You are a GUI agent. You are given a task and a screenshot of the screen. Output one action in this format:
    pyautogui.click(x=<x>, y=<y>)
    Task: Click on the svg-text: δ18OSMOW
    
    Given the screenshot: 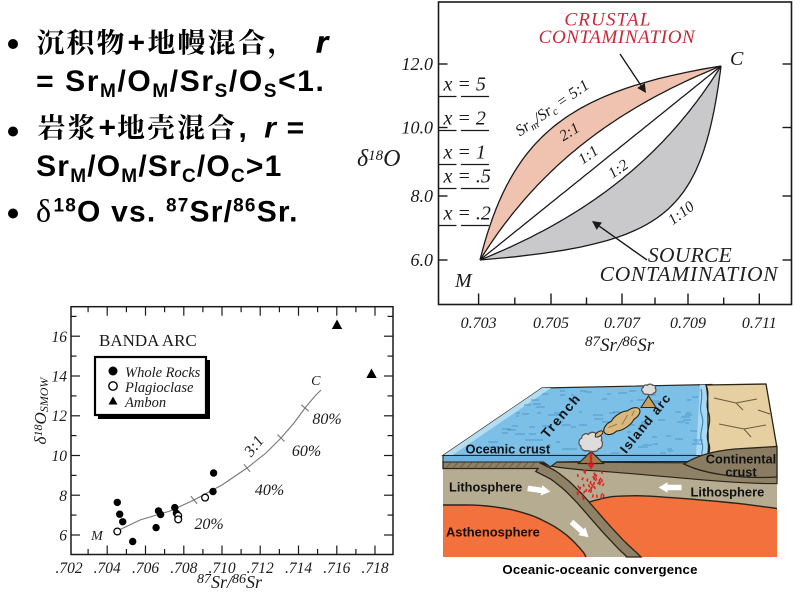 What is the action you would take?
    pyautogui.click(x=41, y=411)
    